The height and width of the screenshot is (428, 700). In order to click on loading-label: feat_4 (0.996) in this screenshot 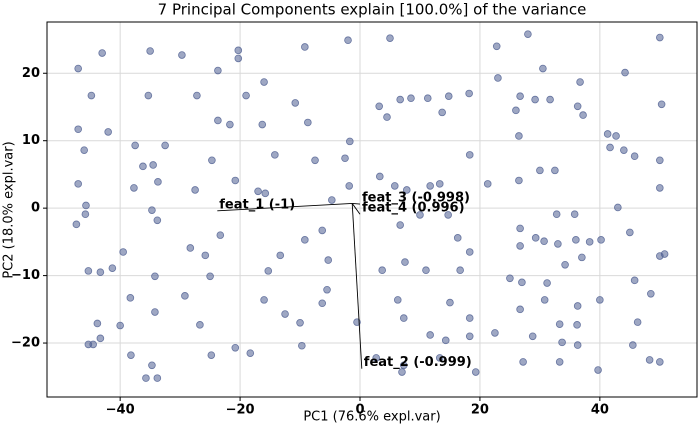, I will do `click(413, 208)`.